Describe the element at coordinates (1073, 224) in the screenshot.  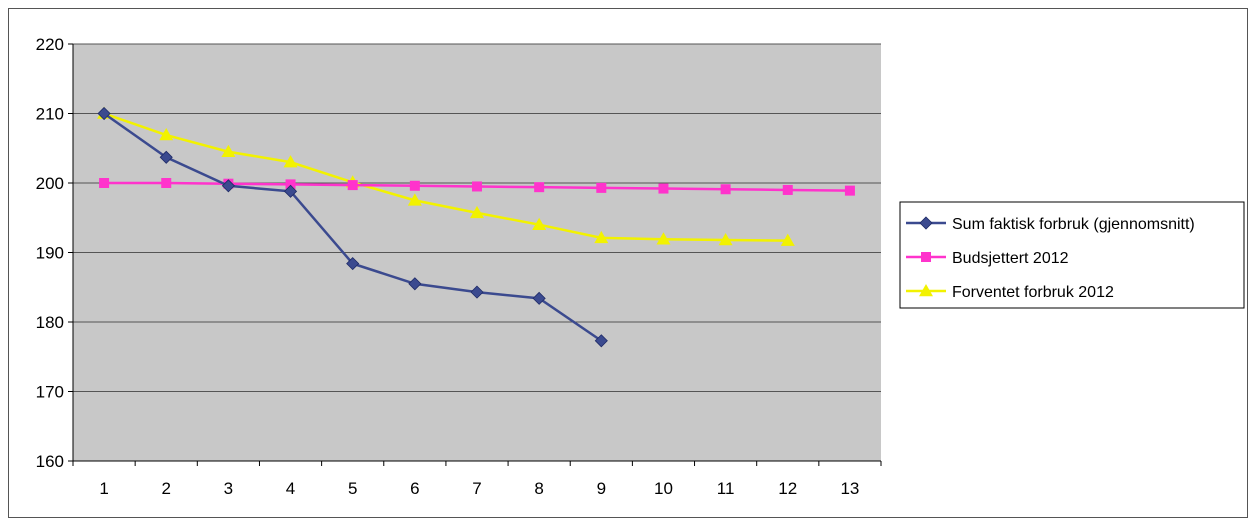
I see `legend-label: Sum faktisk forbruk (gjennomsnitt)` at that location.